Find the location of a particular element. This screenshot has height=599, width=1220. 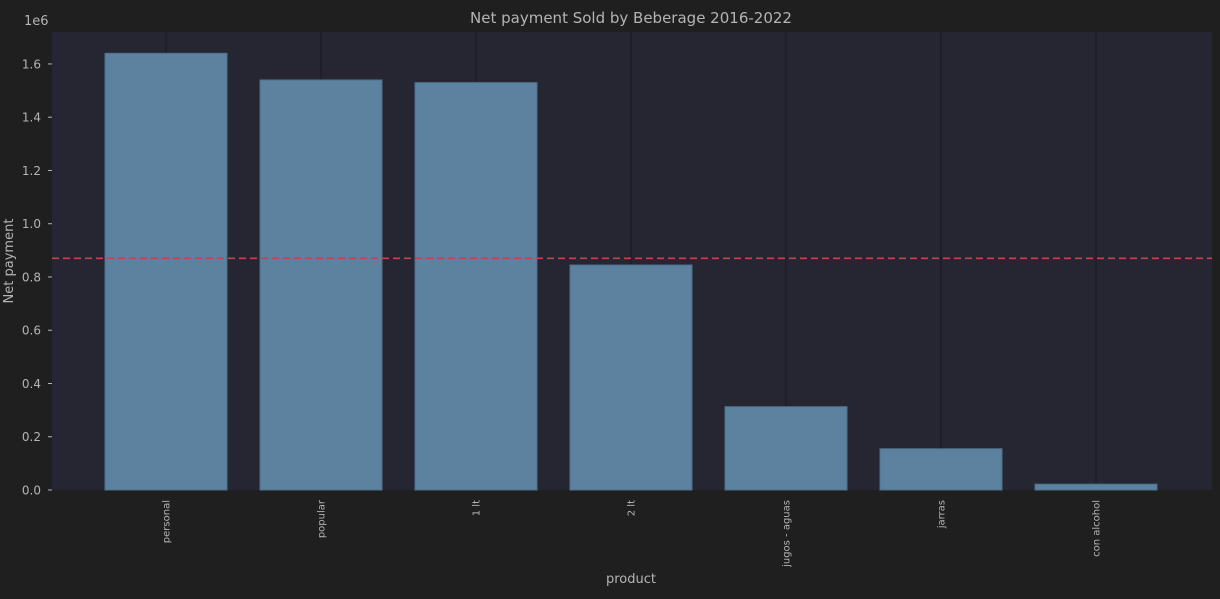

y-tick-label: 0.4 is located at coordinates (31, 384).